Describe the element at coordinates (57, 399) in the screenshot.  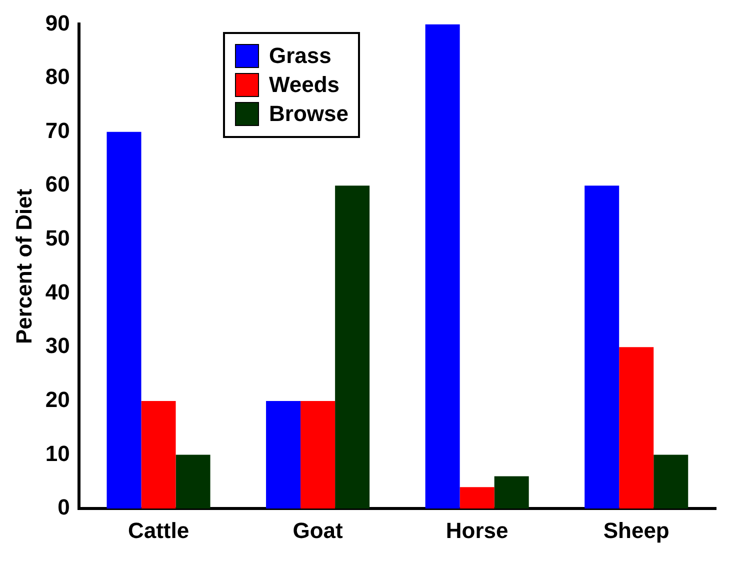
I see `y-tick-label: 20` at that location.